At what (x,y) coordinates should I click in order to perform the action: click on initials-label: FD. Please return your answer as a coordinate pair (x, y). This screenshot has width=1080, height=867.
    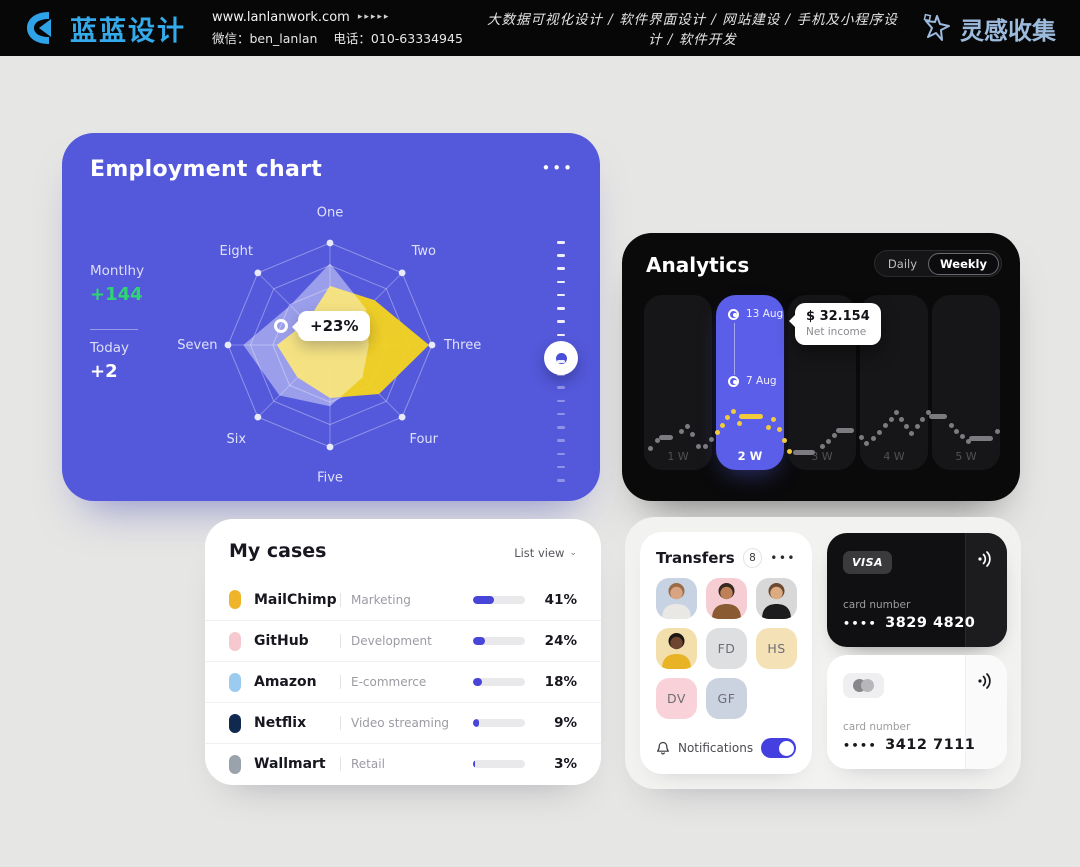
    Looking at the image, I should click on (726, 648).